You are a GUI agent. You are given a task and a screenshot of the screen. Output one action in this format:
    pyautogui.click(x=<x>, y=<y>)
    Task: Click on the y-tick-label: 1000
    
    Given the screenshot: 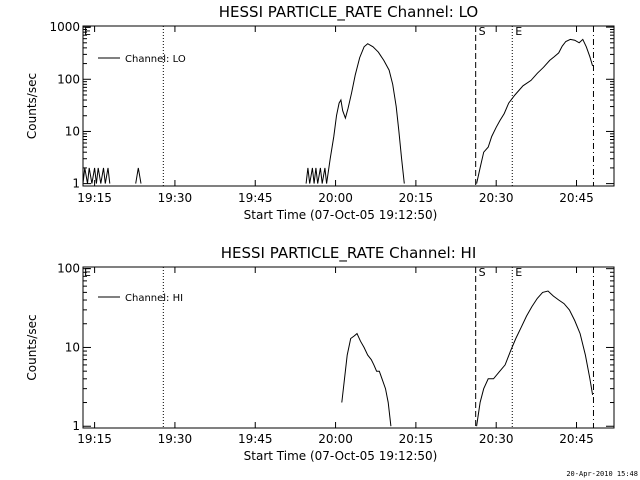 What is the action you would take?
    pyautogui.click(x=64, y=27)
    